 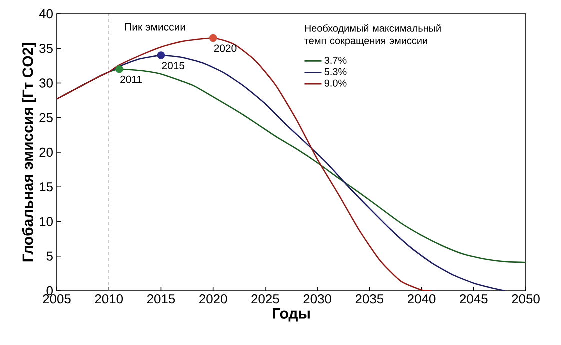 I want to click on x-tick-label: 2050, so click(x=526, y=299).